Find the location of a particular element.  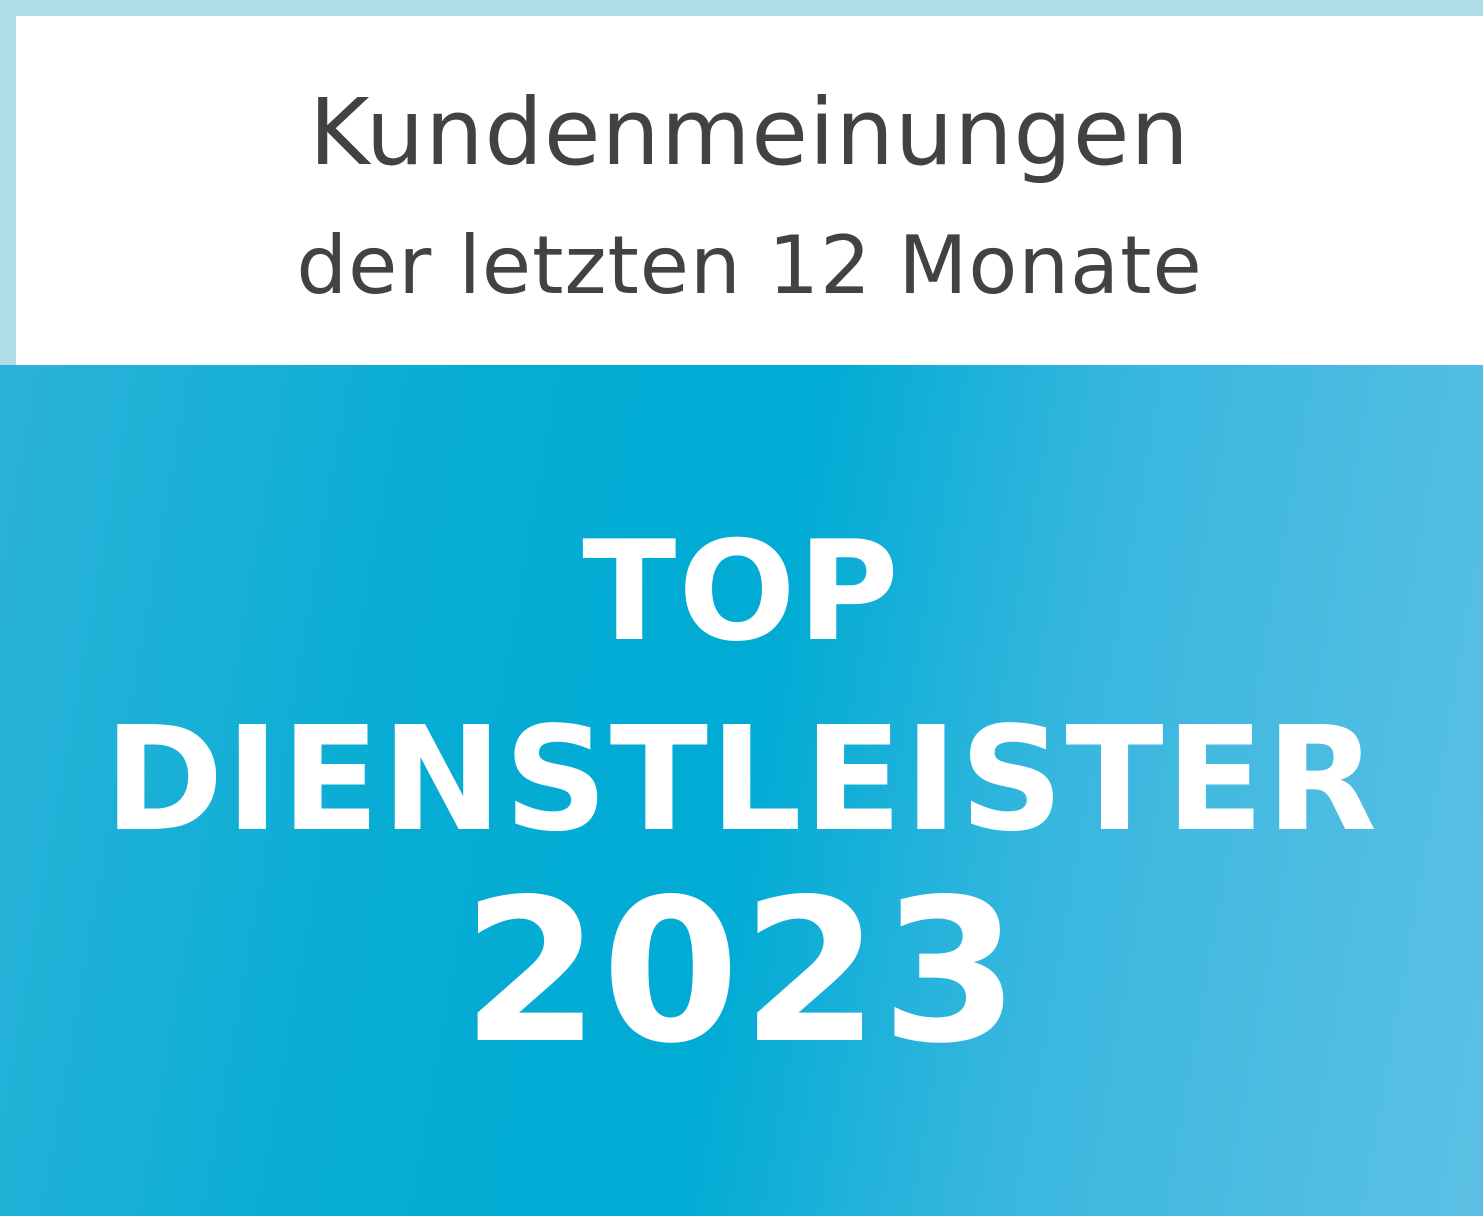

award-top-label: TOP is located at coordinates (741, 591).